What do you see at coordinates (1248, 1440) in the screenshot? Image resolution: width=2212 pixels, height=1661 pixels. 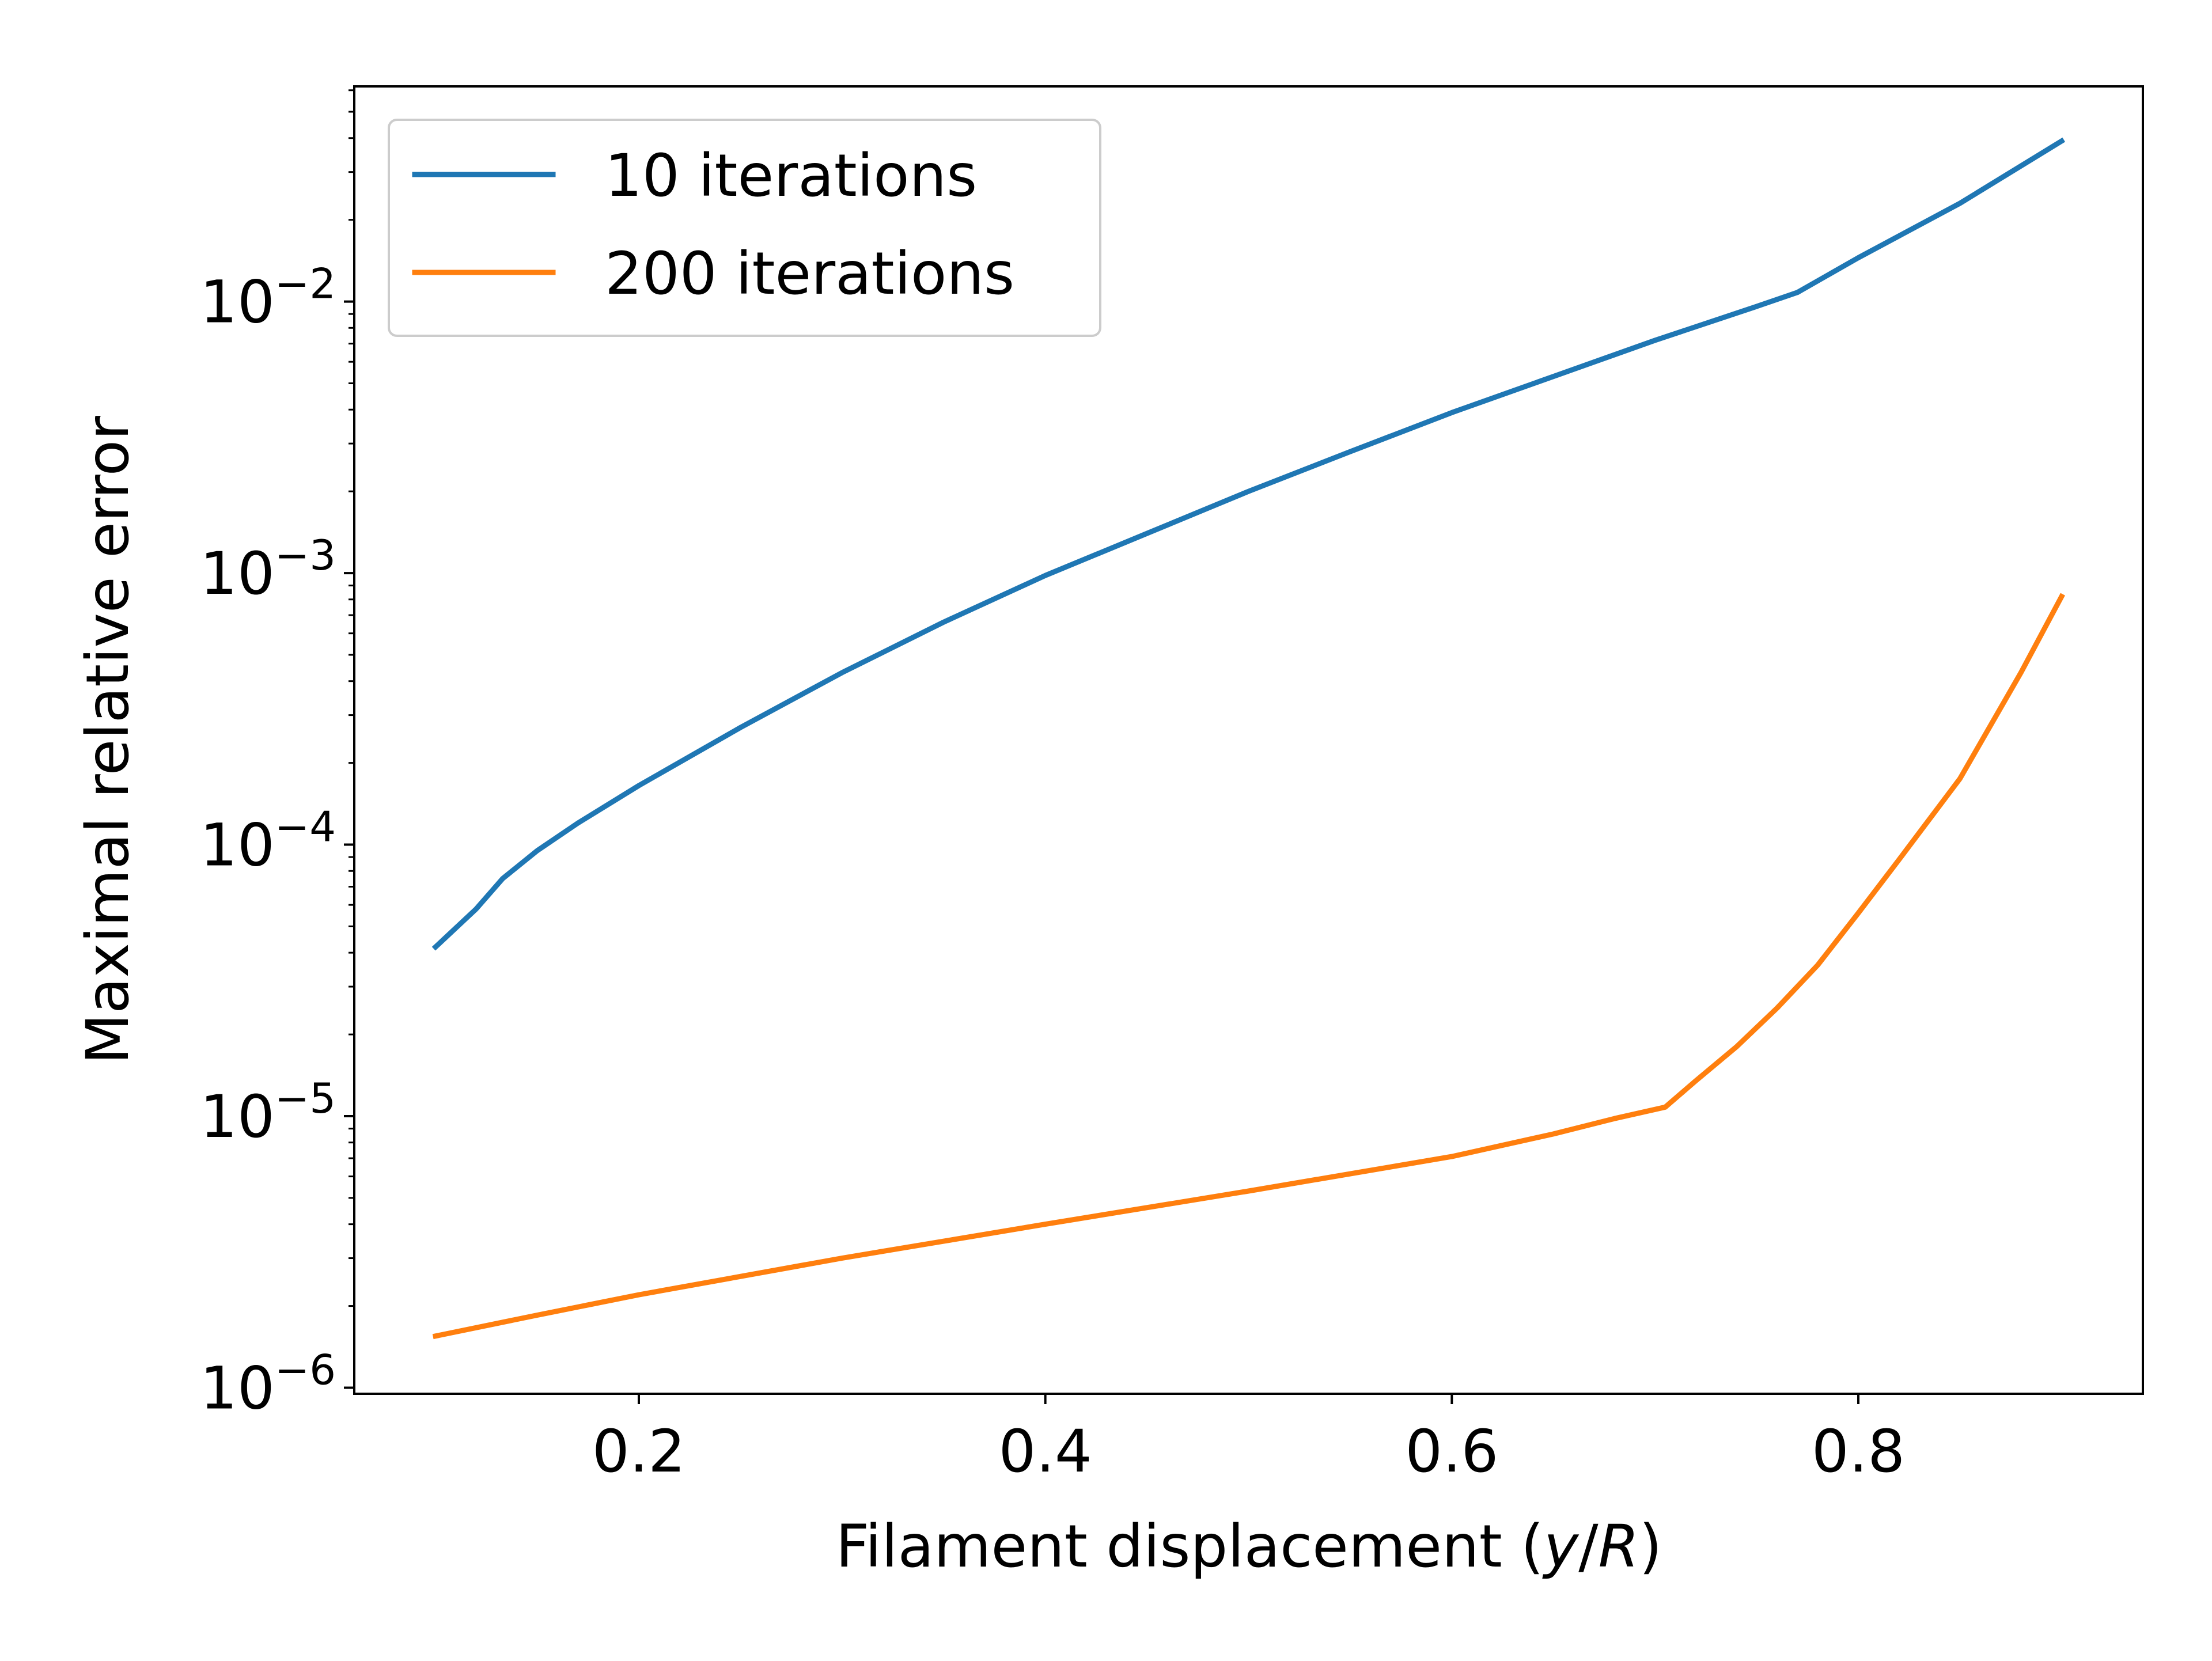 I see `x-axis-ticks: 0.2 0.4 0.6 0.8` at bounding box center [1248, 1440].